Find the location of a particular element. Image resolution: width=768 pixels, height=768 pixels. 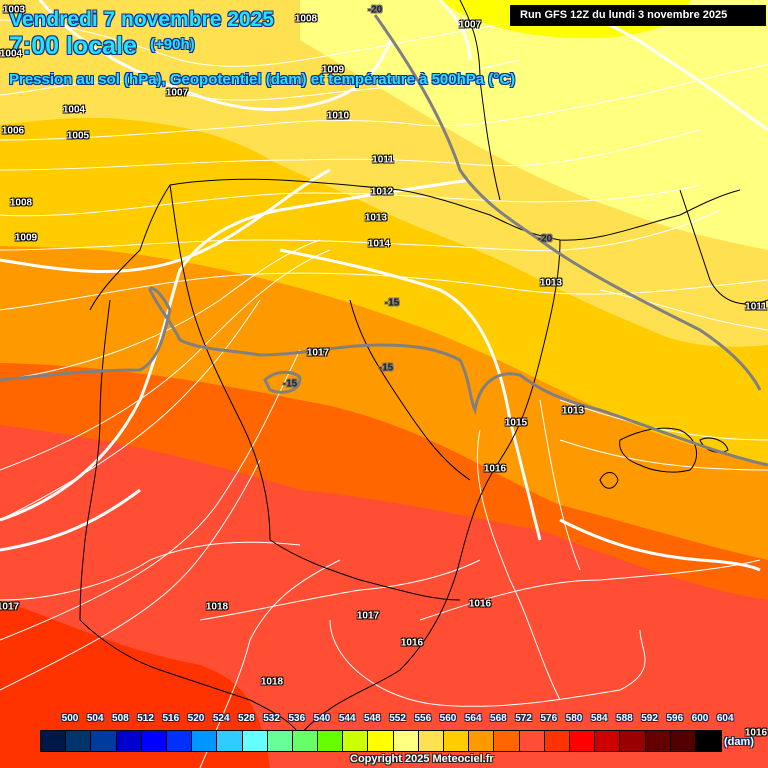

legend-tick: 516 is located at coordinates (171, 718).